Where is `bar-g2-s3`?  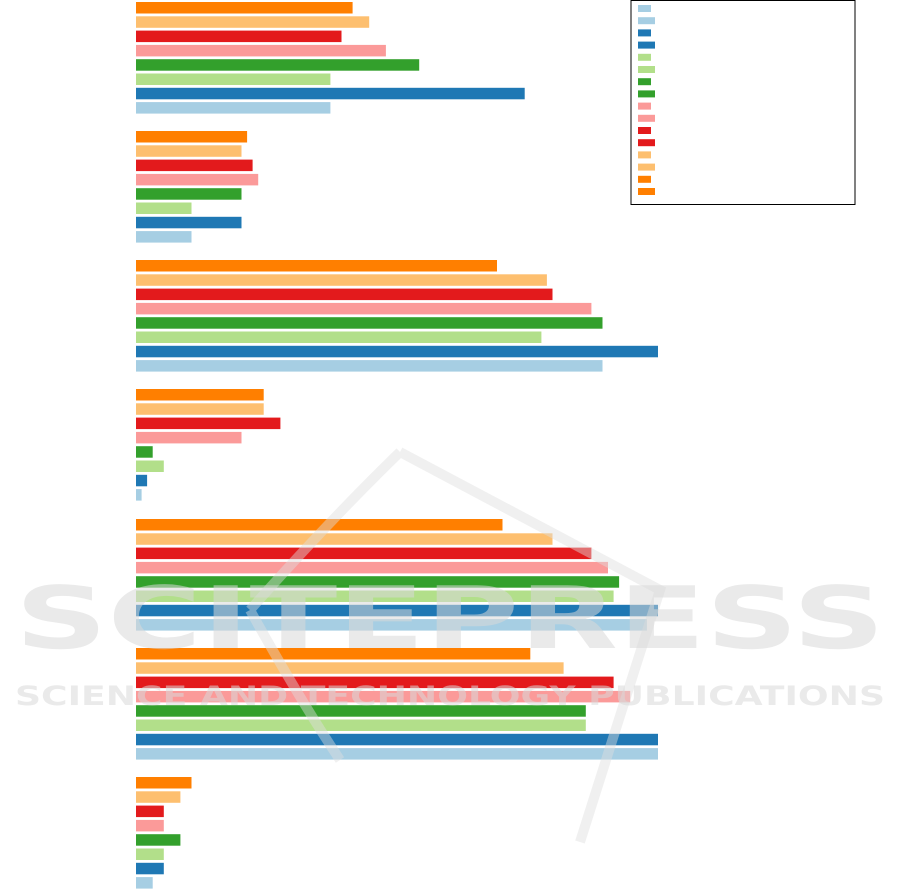 bar-g2-s3 is located at coordinates (164, 208).